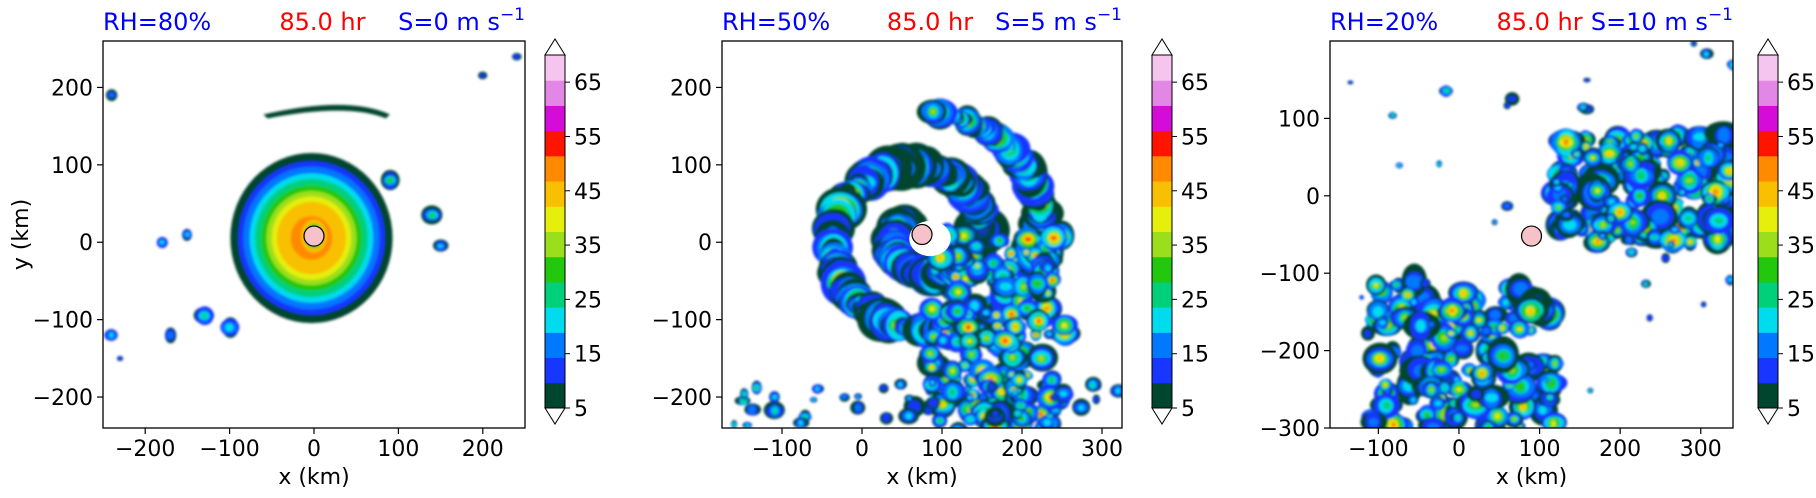  I want to click on x-tick-label: 300, so click(1102, 449).